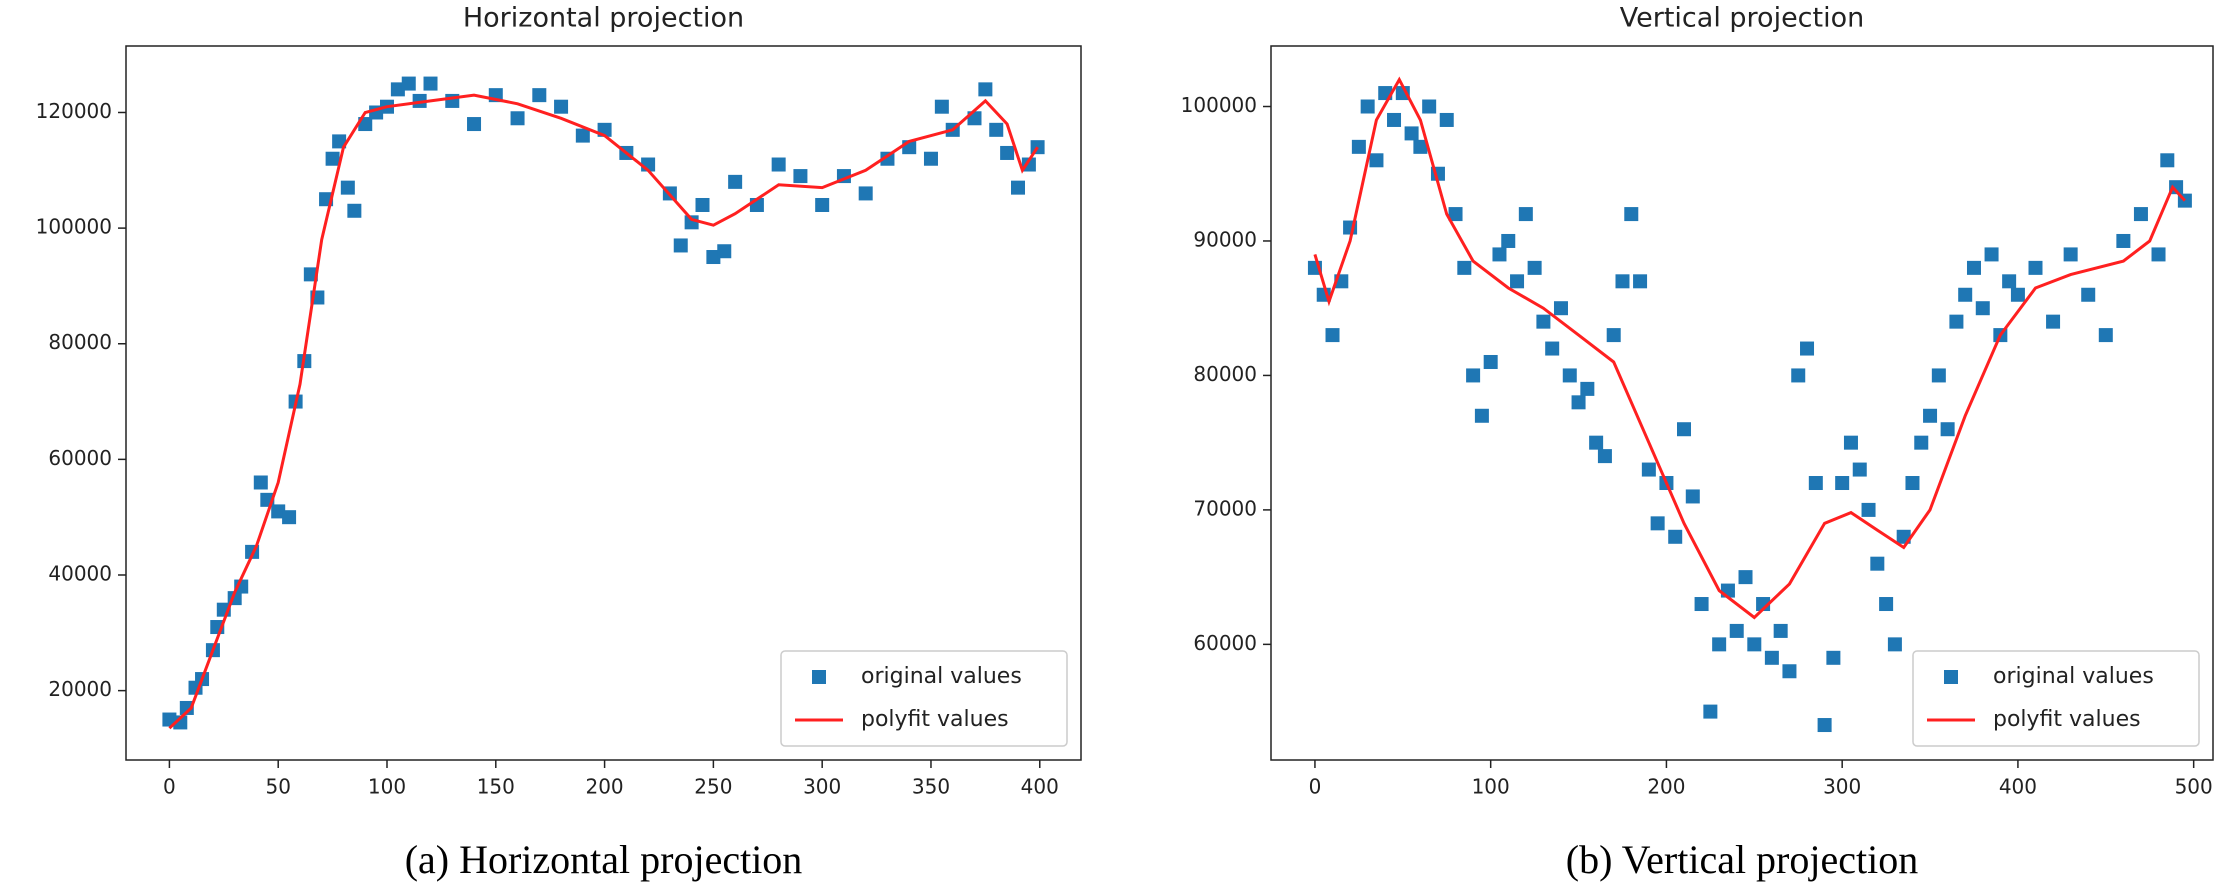  What do you see at coordinates (1225, 643) in the screenshot?
I see `y-tick-label: 60000` at bounding box center [1225, 643].